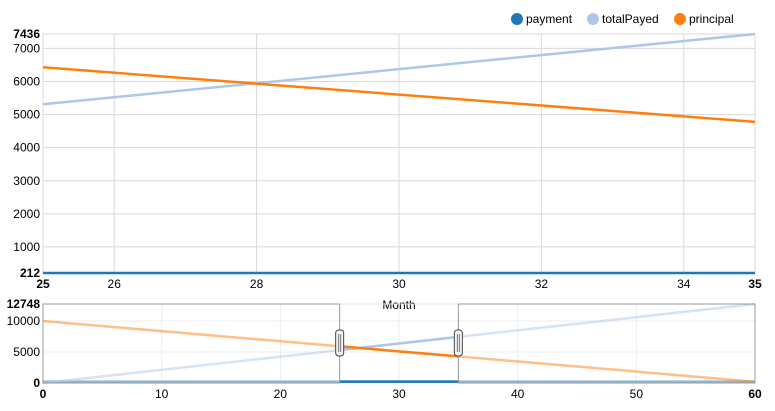 The height and width of the screenshot is (411, 775). What do you see at coordinates (637, 394) in the screenshot?
I see `context-x-tick-label: 50` at bounding box center [637, 394].